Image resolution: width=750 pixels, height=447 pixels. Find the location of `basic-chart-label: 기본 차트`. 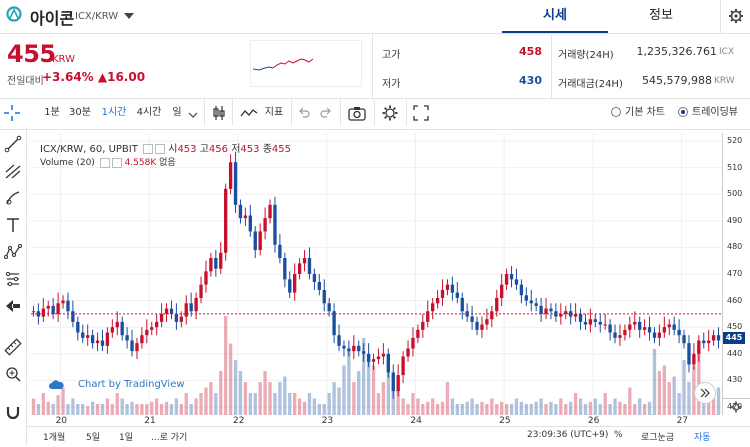

basic-chart-label: 기본 차트 is located at coordinates (645, 112).